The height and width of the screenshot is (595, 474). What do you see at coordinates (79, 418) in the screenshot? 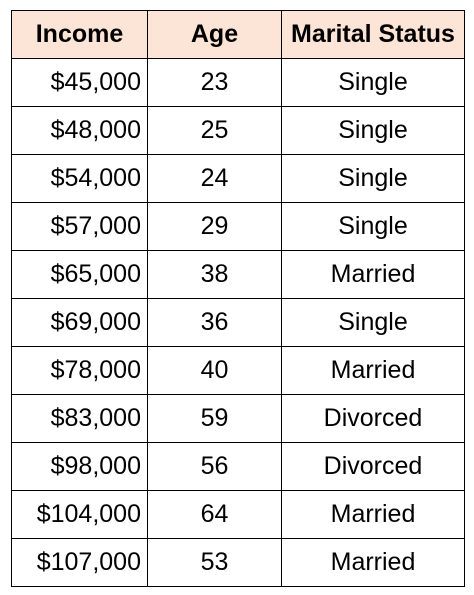
I see `income-cell: $83,000` at bounding box center [79, 418].